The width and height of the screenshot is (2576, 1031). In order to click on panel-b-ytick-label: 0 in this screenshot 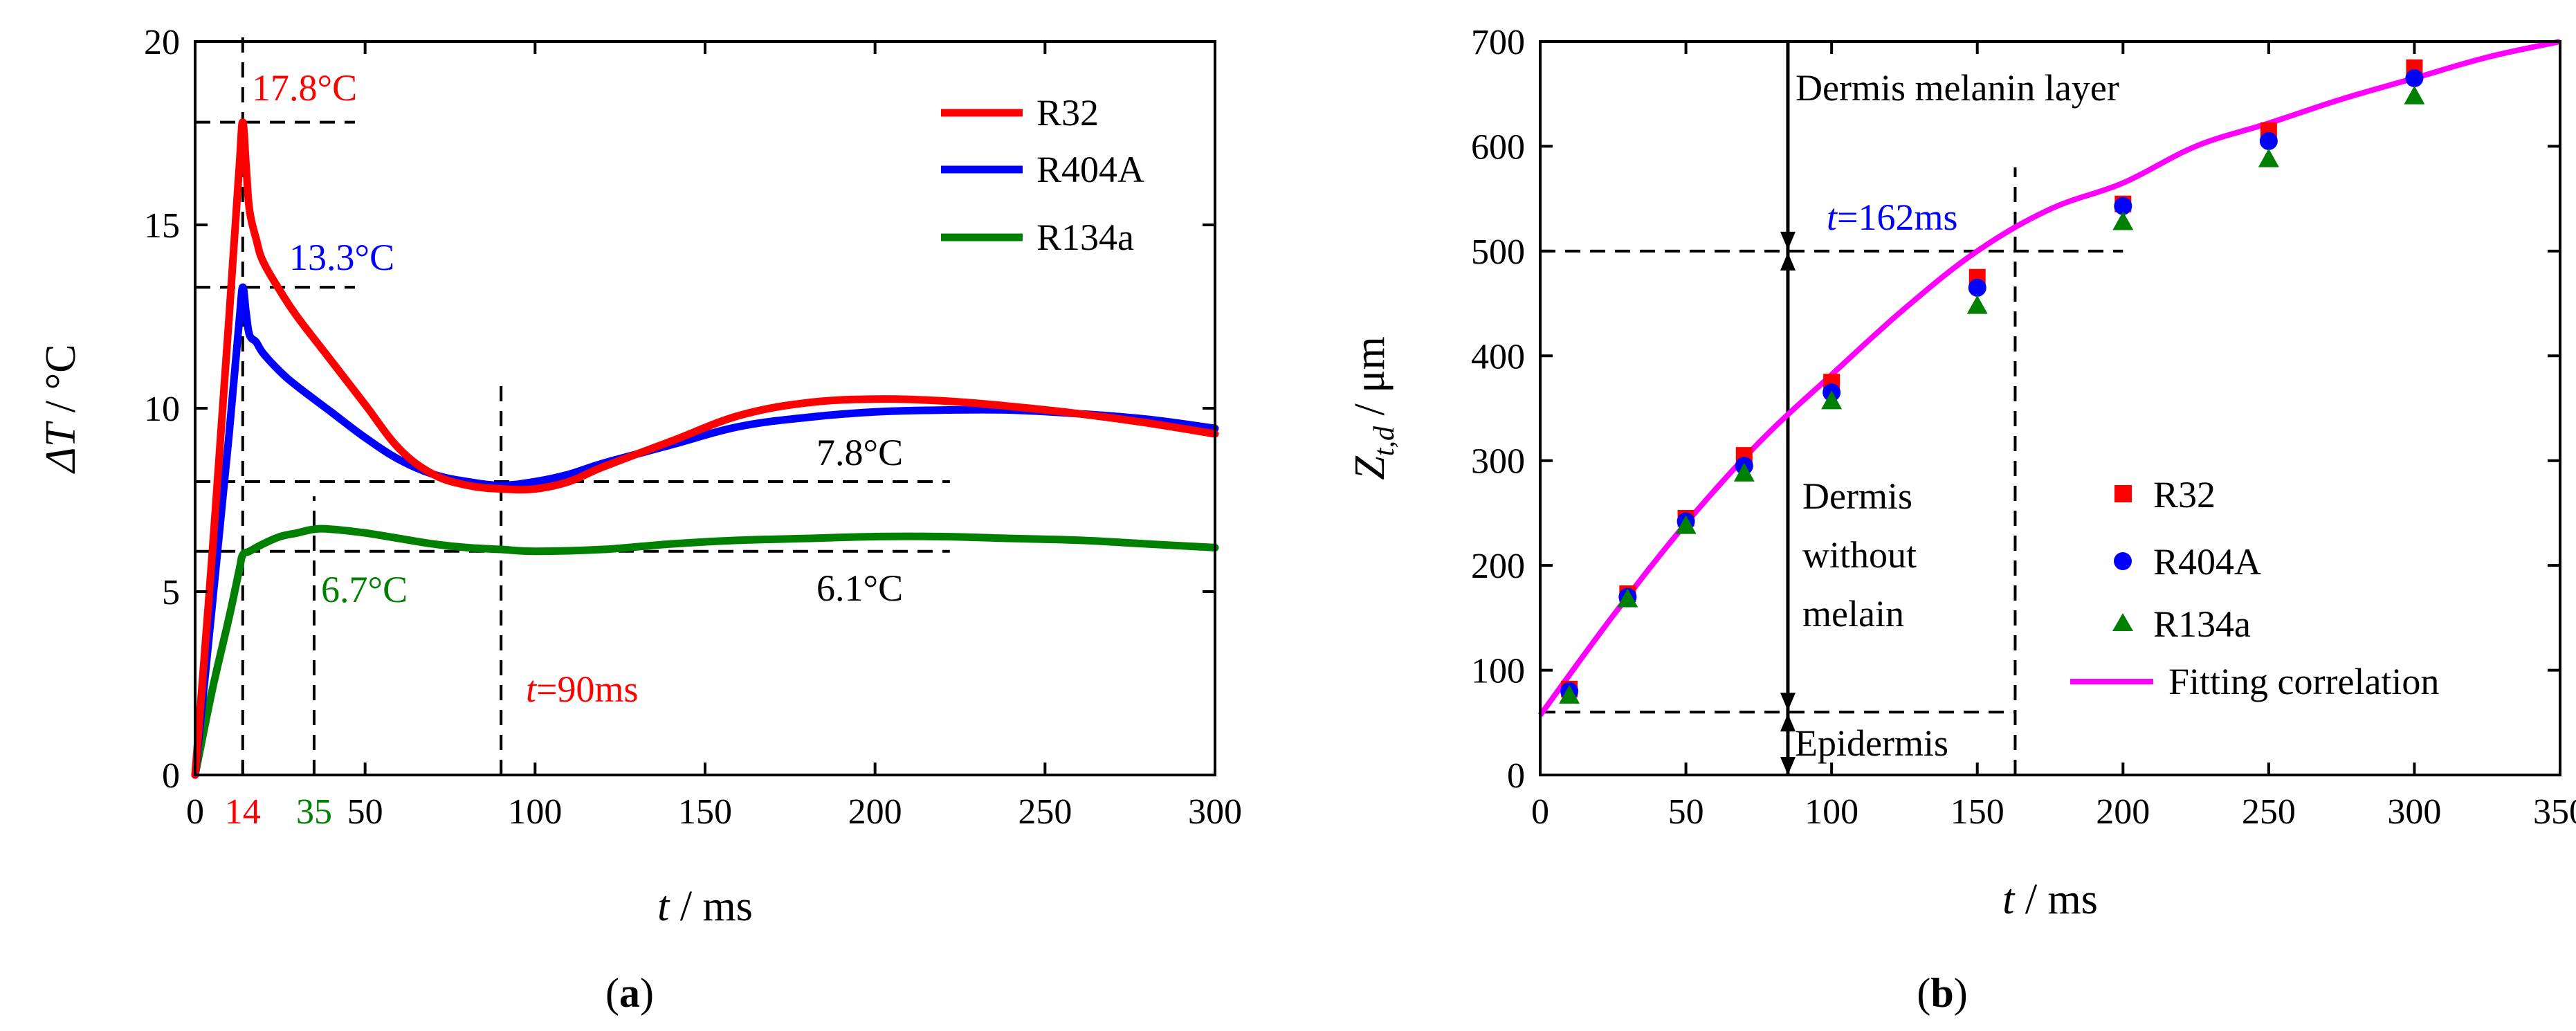, I will do `click(1516, 776)`.